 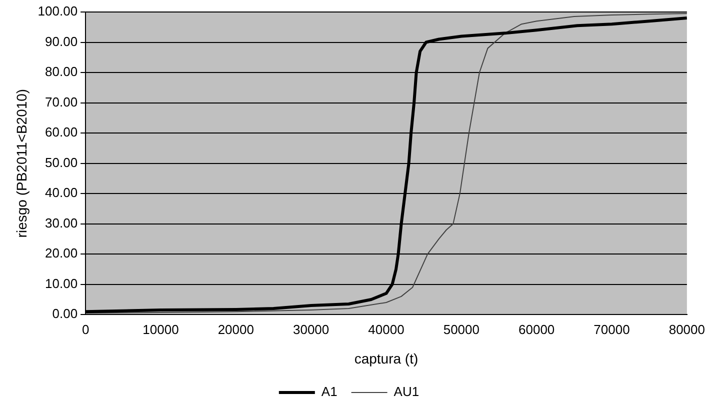 I want to click on x-tick-label: 30000, so click(x=311, y=329).